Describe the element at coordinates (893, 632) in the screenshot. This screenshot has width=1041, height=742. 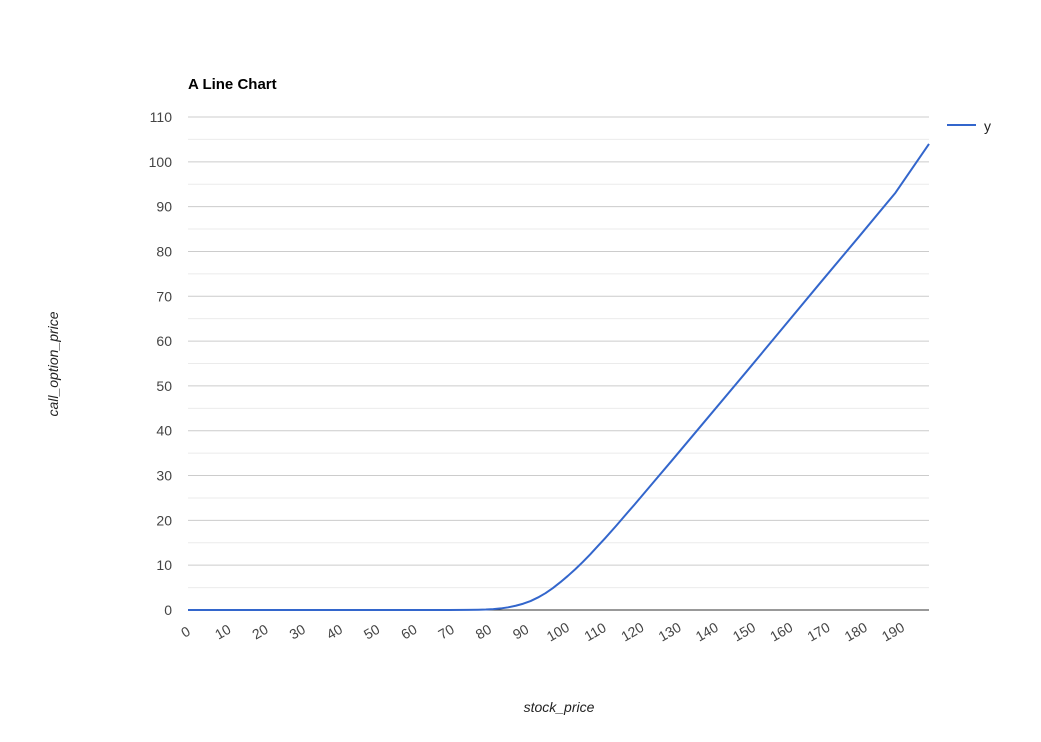
I see `x-tick-label: 190` at that location.